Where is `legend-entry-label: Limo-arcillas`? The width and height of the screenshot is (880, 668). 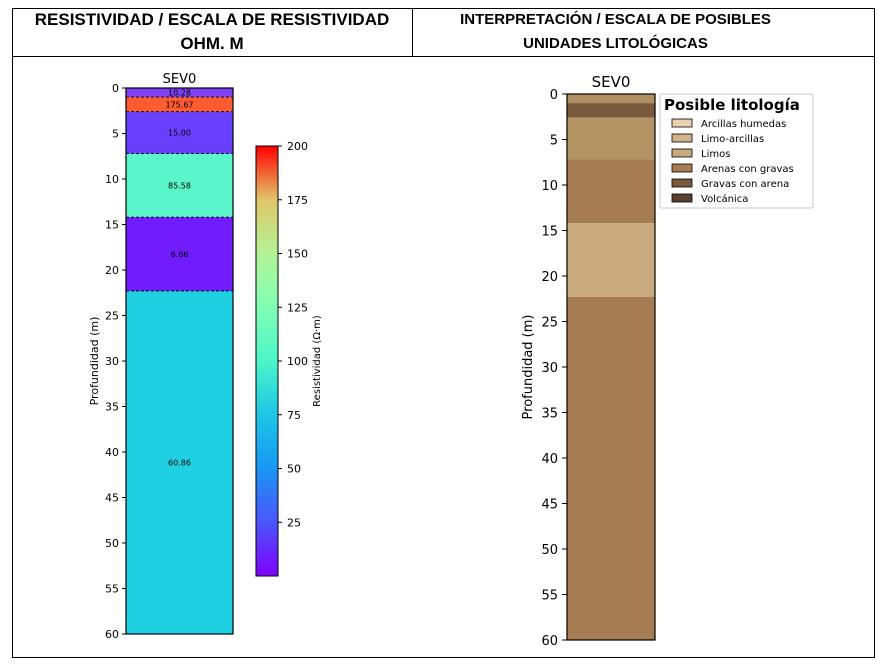 legend-entry-label: Limo-arcillas is located at coordinates (732, 139).